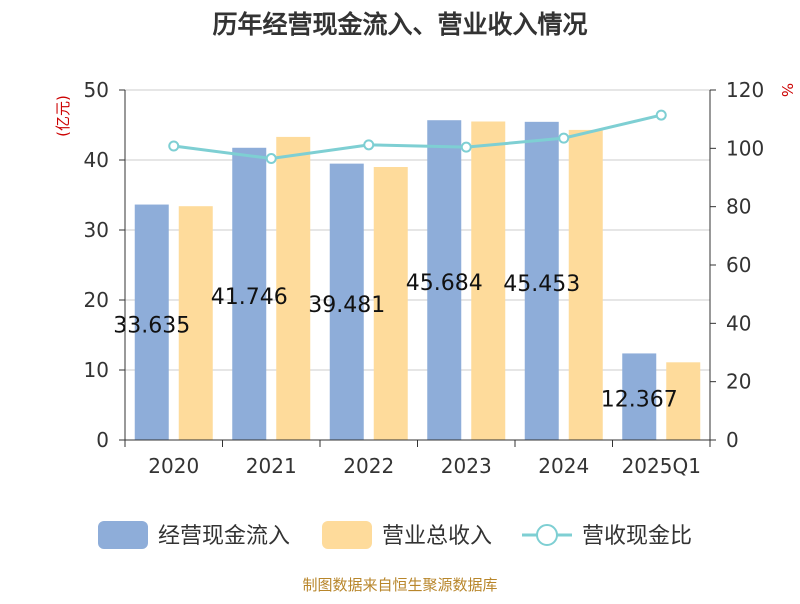  I want to click on x-axis-tick-label: 2023, so click(466, 466).